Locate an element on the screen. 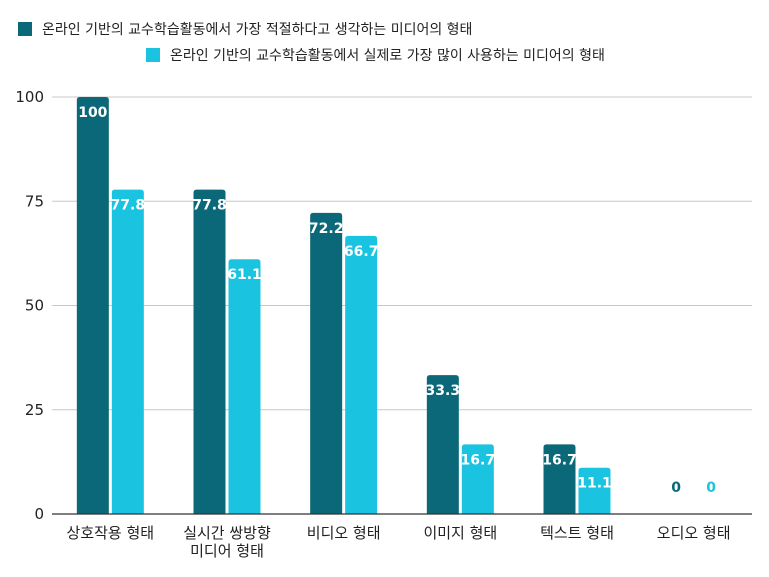  bar-series2-cat1 is located at coordinates (127, 351).